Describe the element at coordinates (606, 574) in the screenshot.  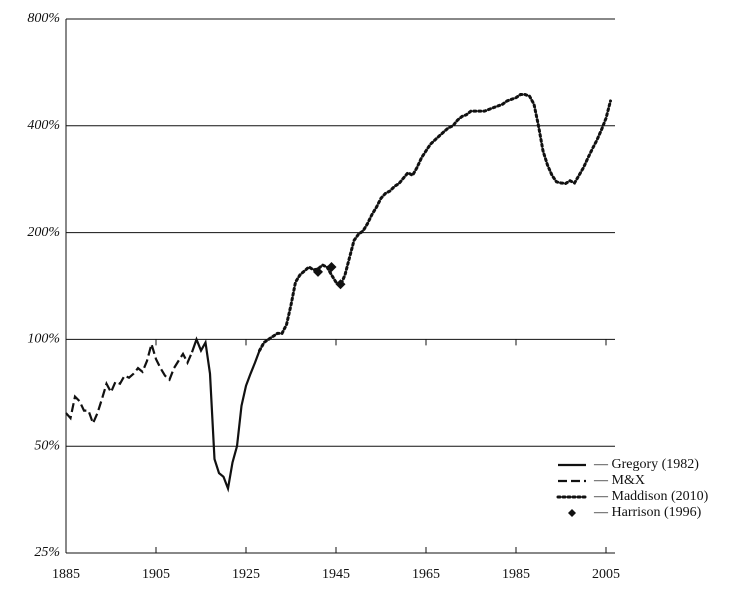
I see `x-tick-label: 2005` at that location.